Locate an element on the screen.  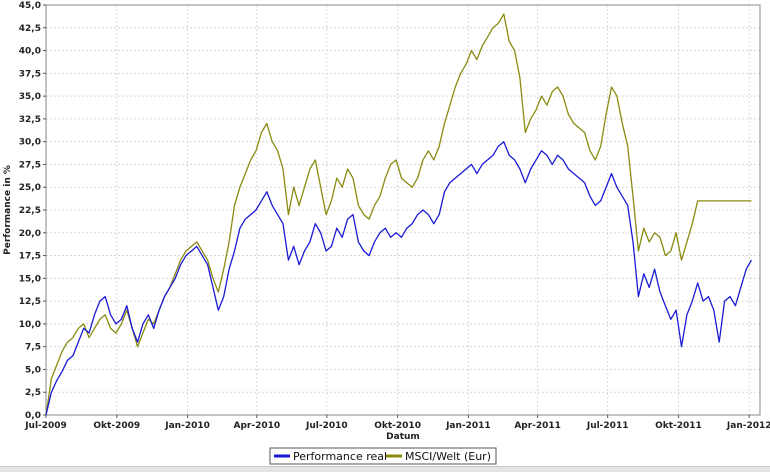
x-tick-label: Jul-2010 is located at coordinates (326, 426).